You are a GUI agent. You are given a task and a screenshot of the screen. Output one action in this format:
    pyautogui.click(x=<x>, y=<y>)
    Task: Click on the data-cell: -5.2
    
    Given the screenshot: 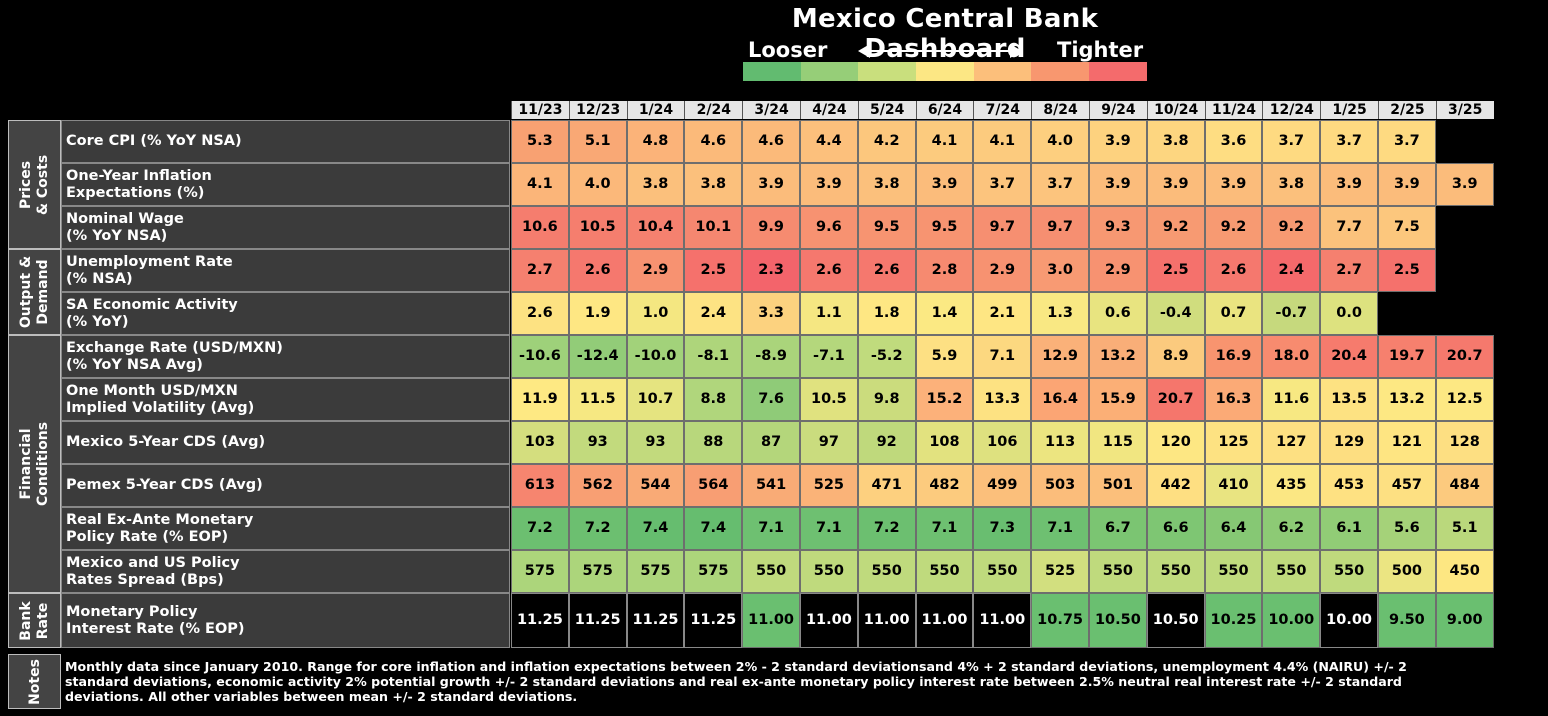 What is the action you would take?
    pyautogui.click(x=886, y=356)
    